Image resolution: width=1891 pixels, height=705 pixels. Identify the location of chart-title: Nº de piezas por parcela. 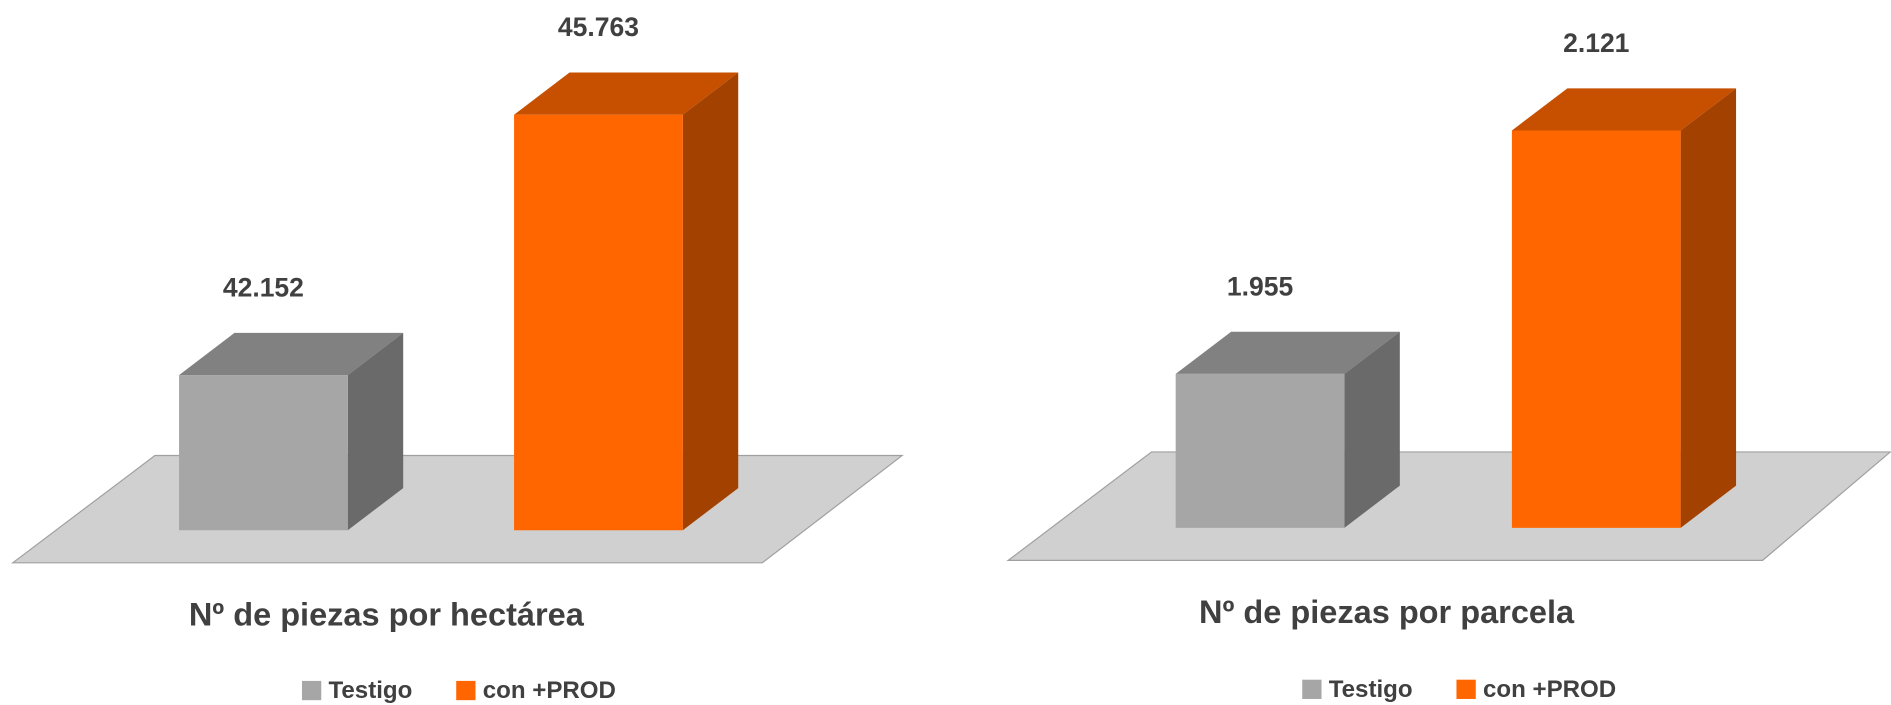
(1387, 612).